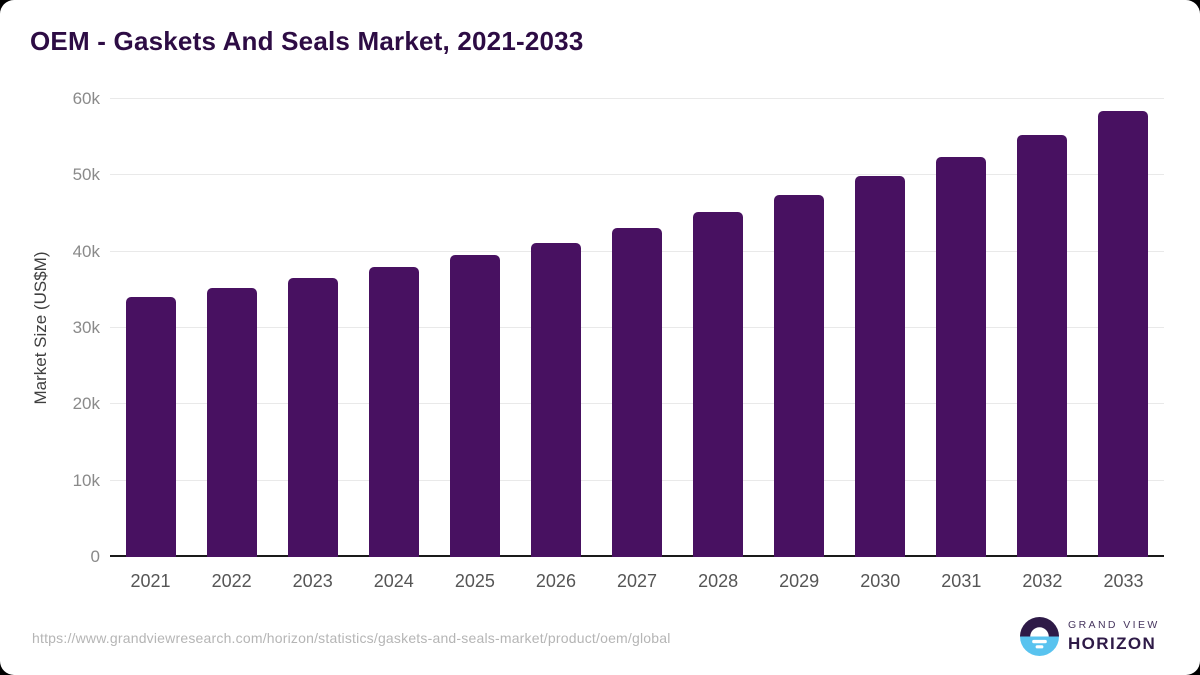 This screenshot has width=1200, height=675. Describe the element at coordinates (1123, 334) in the screenshot. I see `bar-2033` at that location.